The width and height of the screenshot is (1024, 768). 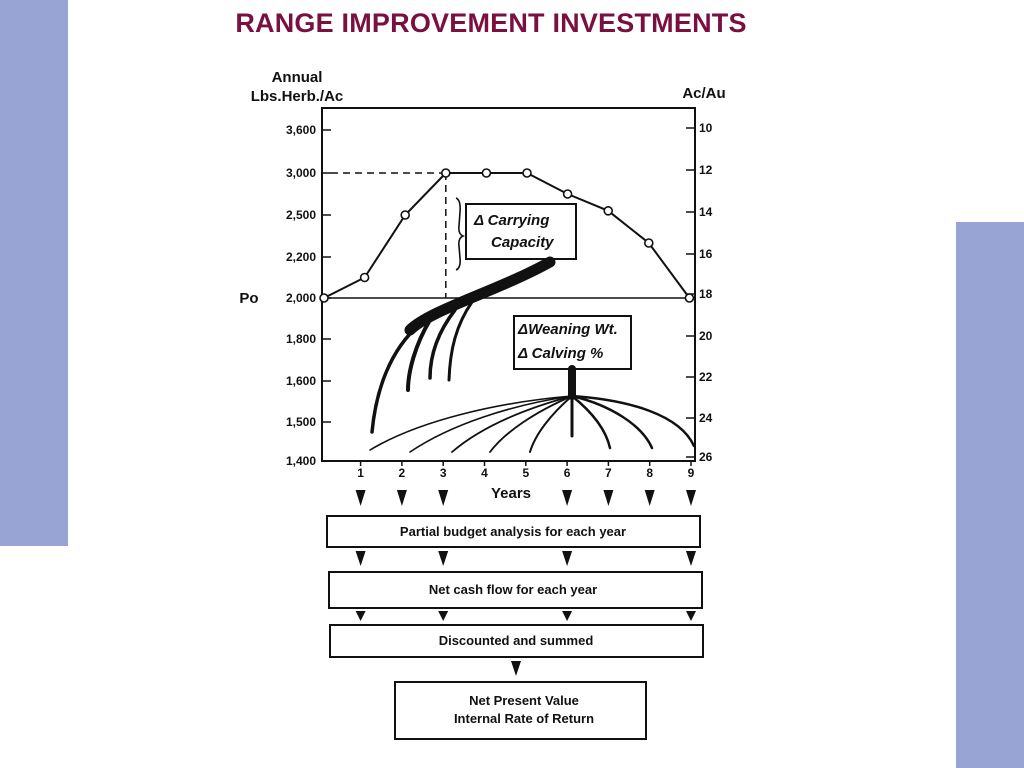 What do you see at coordinates (691, 473) in the screenshot?
I see `x-tick-label: 9` at bounding box center [691, 473].